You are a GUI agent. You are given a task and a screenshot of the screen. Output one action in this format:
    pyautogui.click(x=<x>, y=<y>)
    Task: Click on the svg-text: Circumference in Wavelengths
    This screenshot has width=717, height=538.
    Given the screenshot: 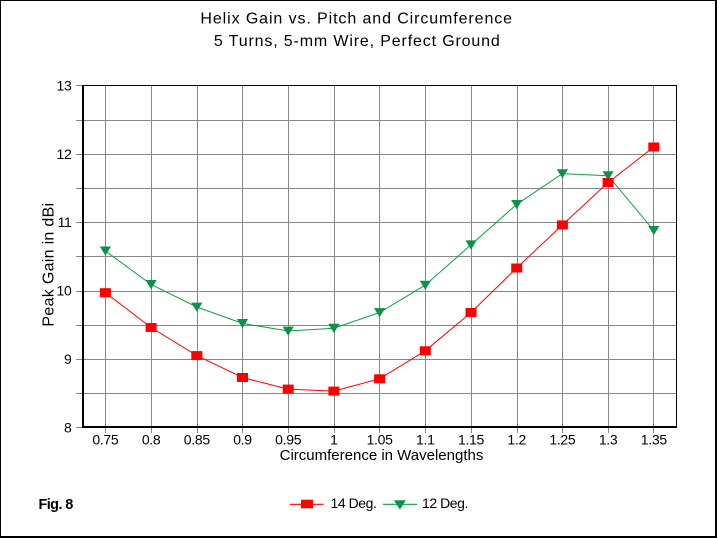 What is the action you would take?
    pyautogui.click(x=382, y=455)
    